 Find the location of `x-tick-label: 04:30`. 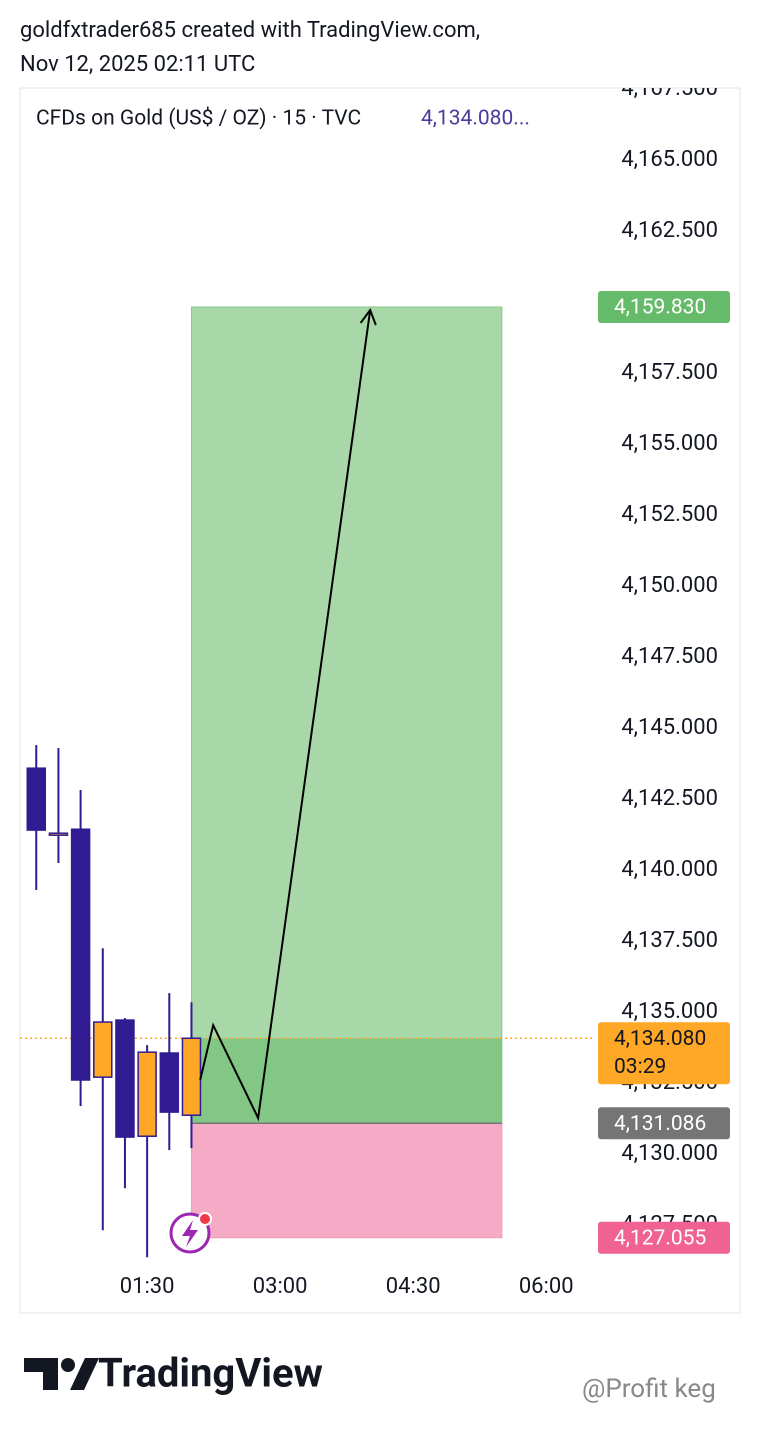

x-tick-label: 04:30 is located at coordinates (413, 1286).